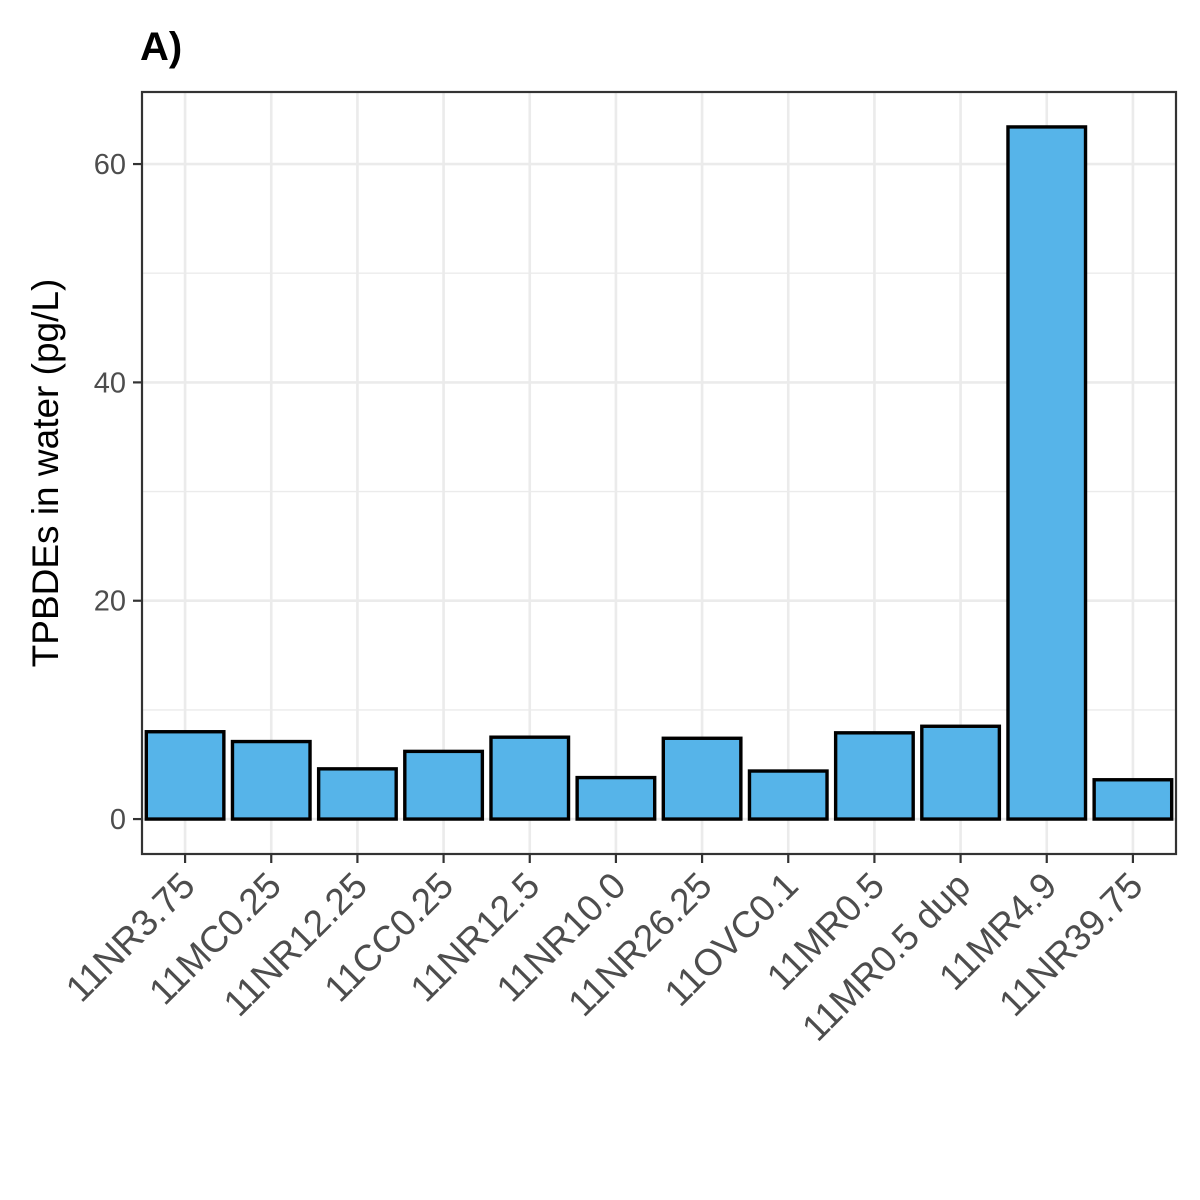  What do you see at coordinates (118, 820) in the screenshot?
I see `y-tick-label: 0` at bounding box center [118, 820].